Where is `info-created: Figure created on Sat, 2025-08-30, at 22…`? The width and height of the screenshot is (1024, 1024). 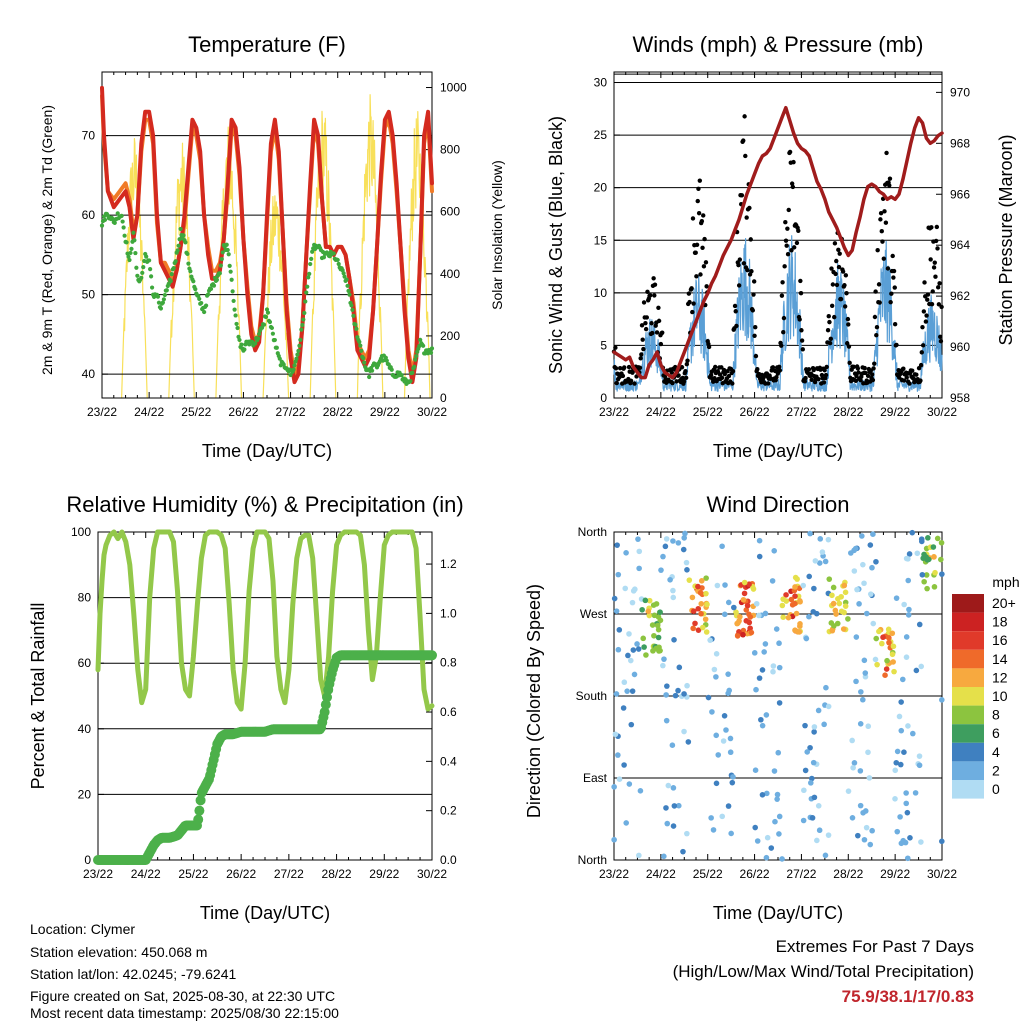 info-created: Figure created on Sat, 2025-08-30, at 22… is located at coordinates (183, 996).